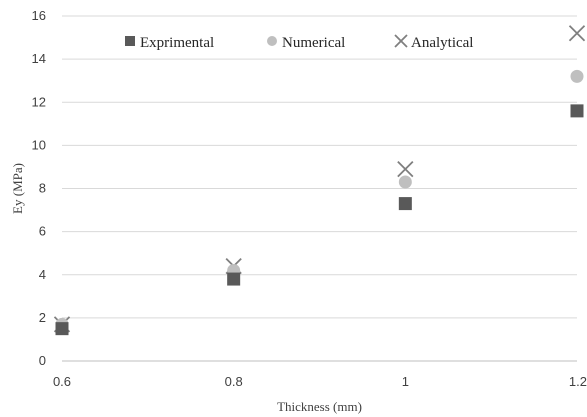 This screenshot has width=587, height=417. I want to click on y-tick-label: 8, so click(42, 188).